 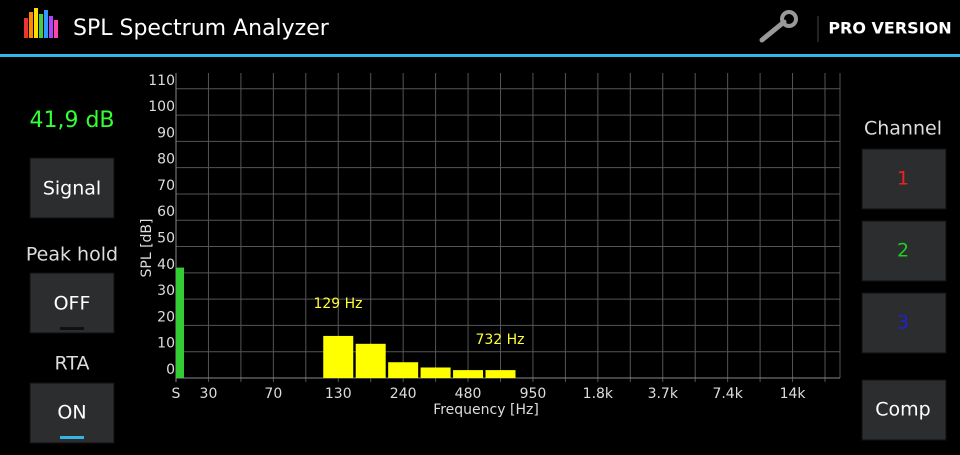 What do you see at coordinates (166, 133) in the screenshot?
I see `y-tick-label: 90` at bounding box center [166, 133].